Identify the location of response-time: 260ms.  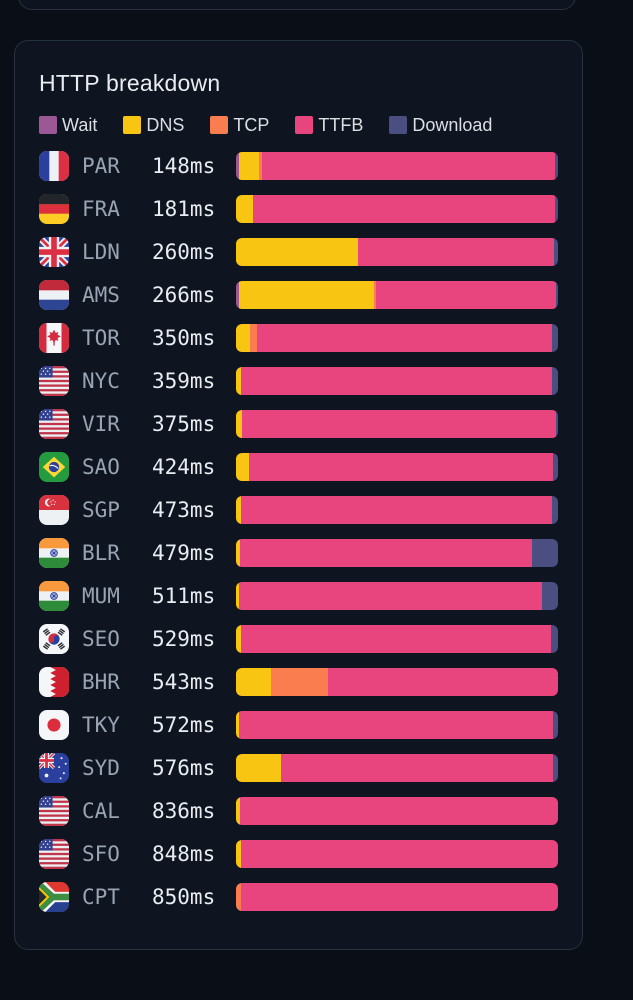
(184, 251).